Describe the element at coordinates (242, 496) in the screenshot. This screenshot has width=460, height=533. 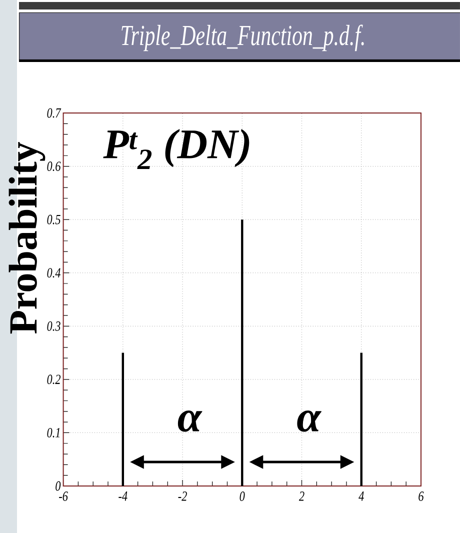
I see `x-tick-label: 0` at that location.